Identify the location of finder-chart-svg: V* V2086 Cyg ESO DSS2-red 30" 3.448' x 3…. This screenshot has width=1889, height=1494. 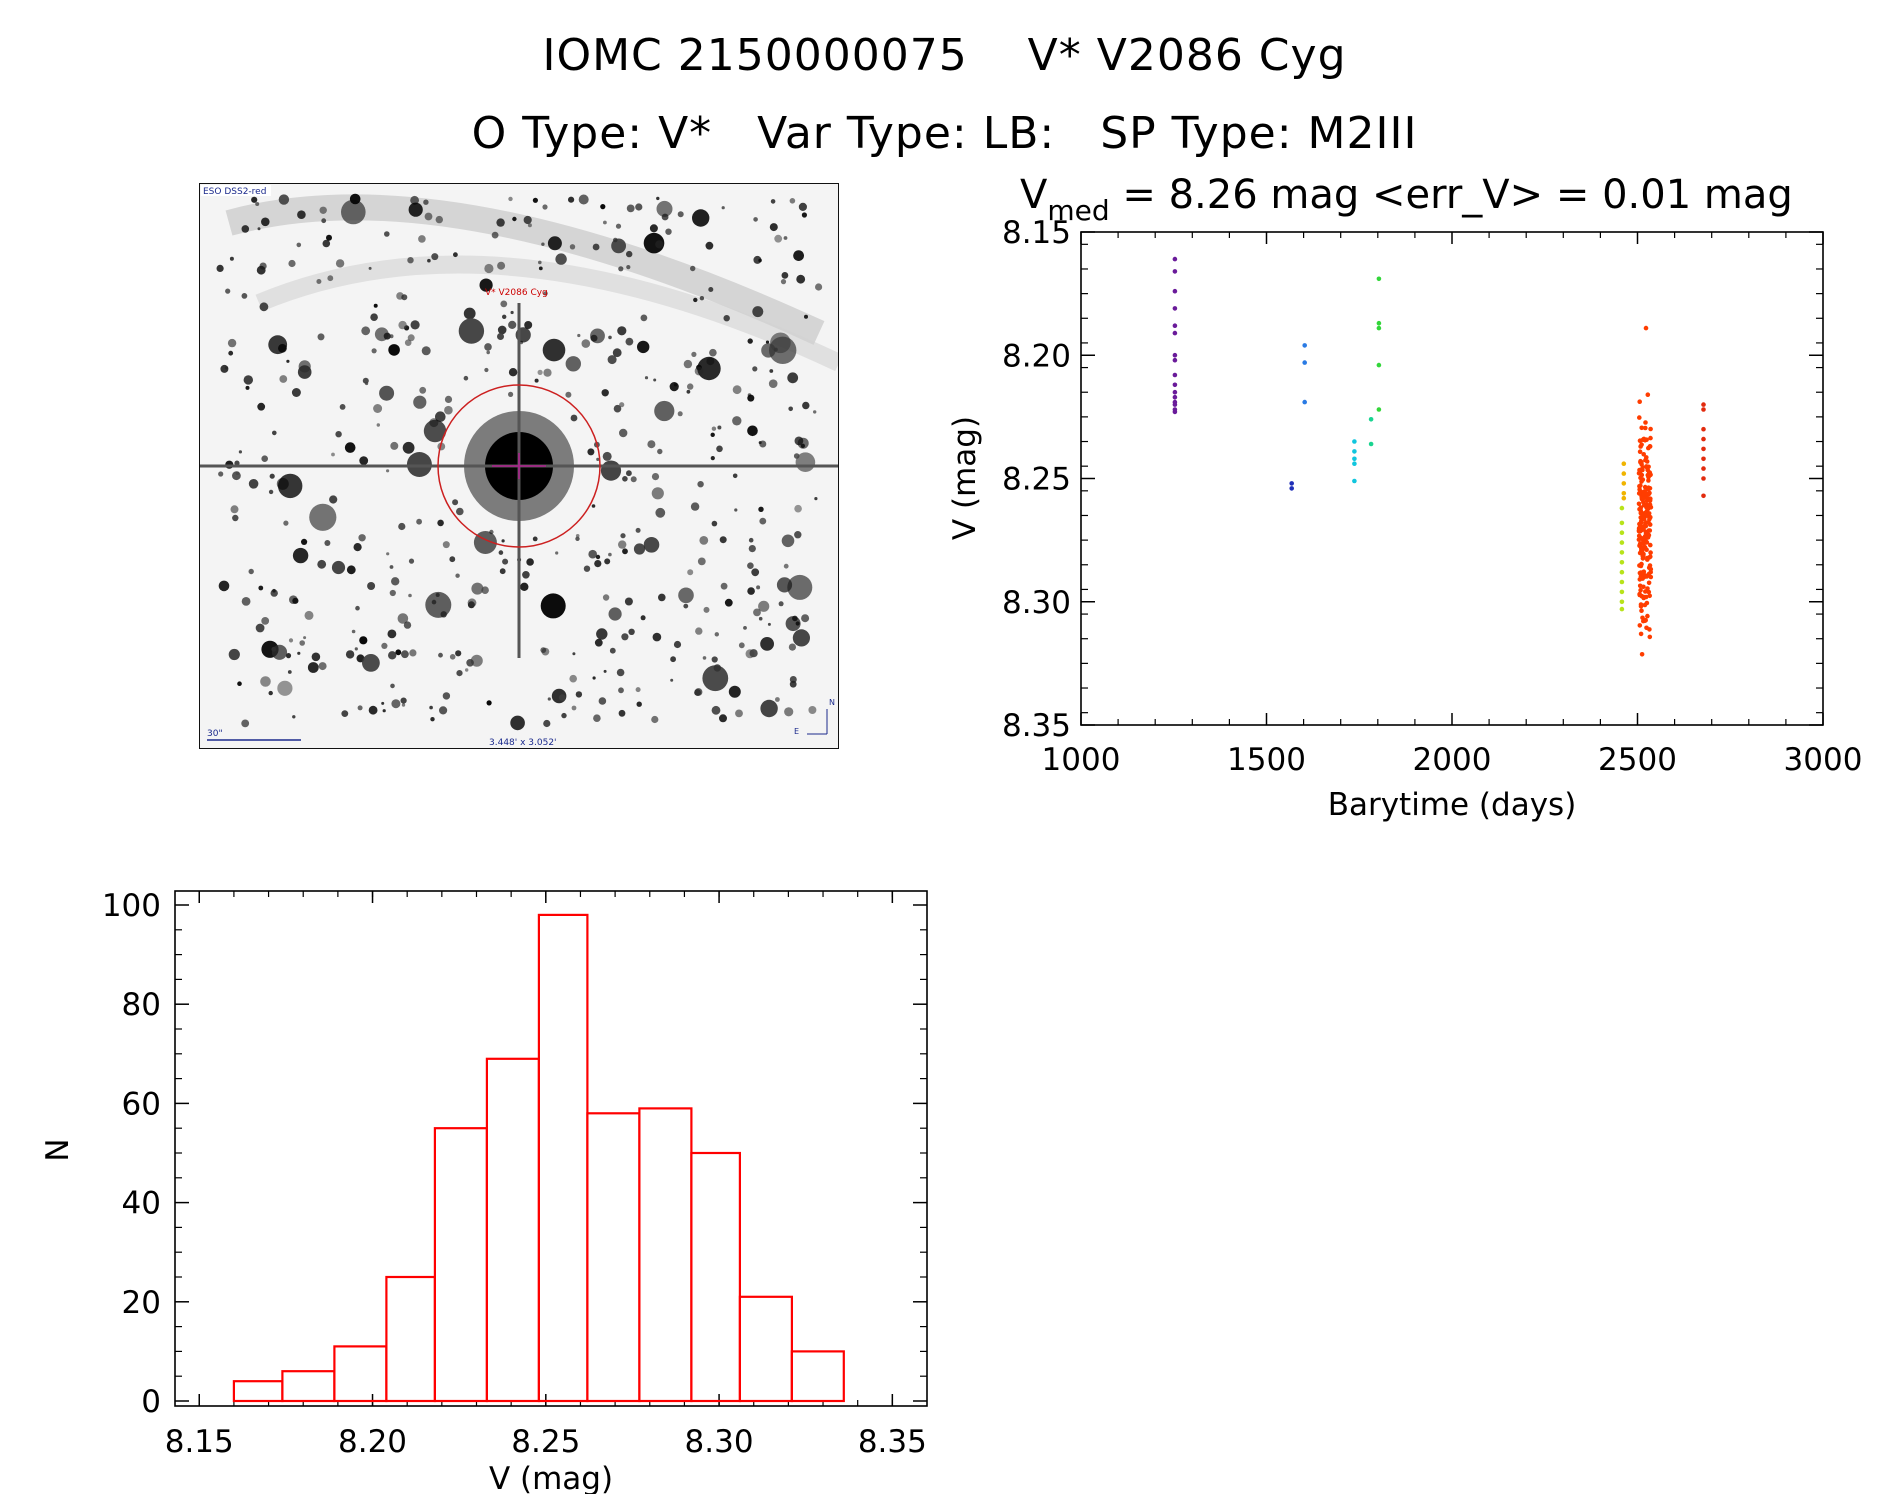
(519, 466).